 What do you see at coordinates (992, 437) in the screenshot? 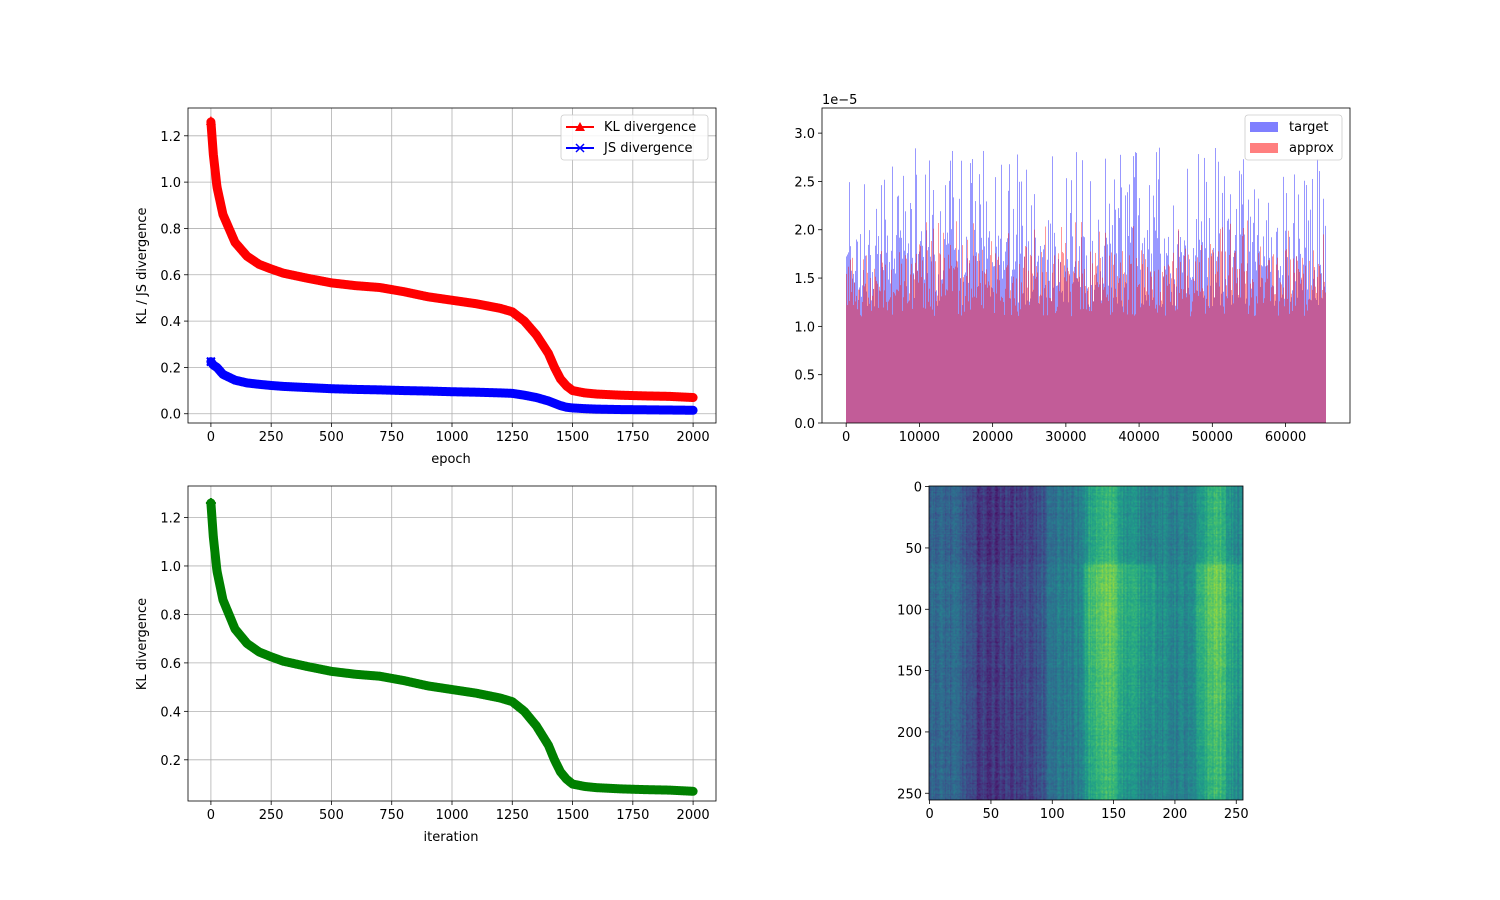
I see `ax2-x-tick-label: 20000` at bounding box center [992, 437].